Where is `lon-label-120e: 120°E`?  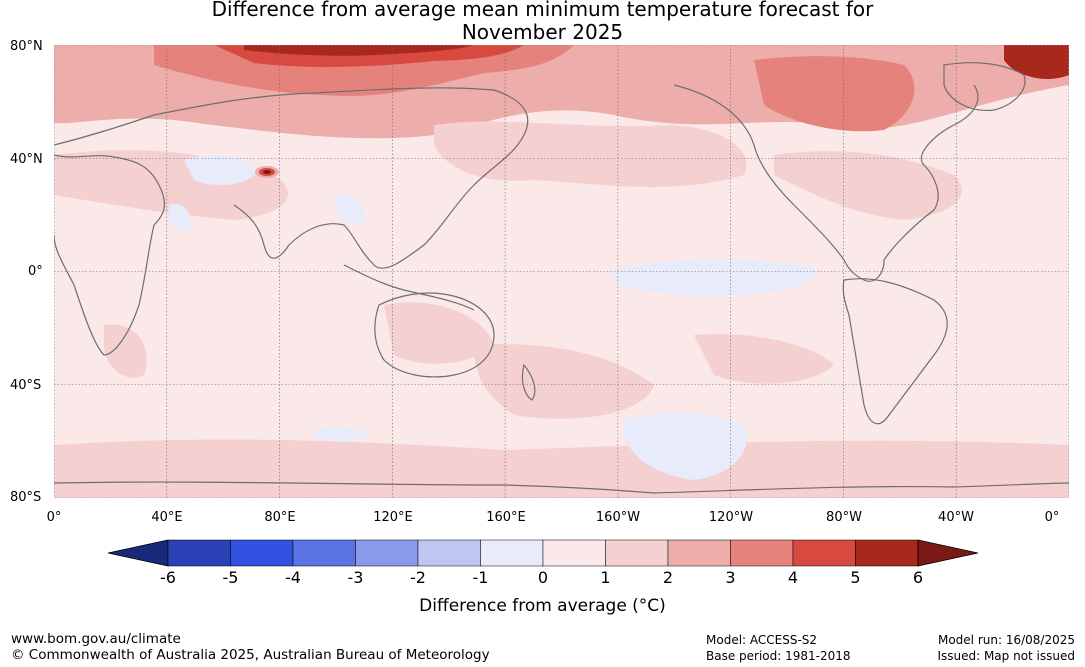
lon-label-120e: 120°E is located at coordinates (393, 517).